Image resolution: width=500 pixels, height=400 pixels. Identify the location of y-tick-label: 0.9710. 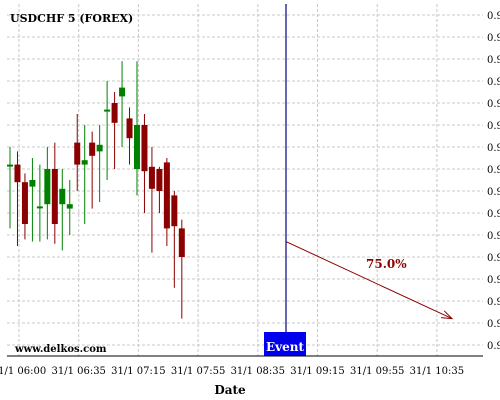
(493, 126).